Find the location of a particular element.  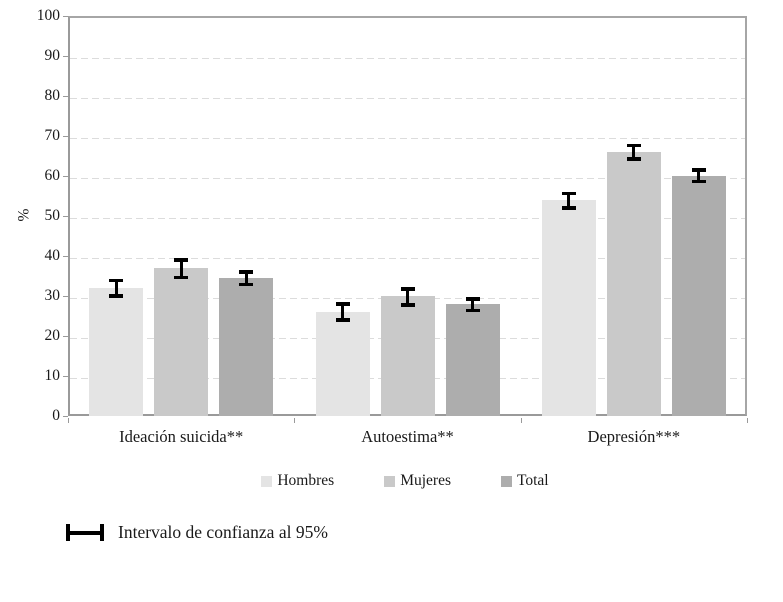

error-bar-legend-icon is located at coordinates (85, 532).